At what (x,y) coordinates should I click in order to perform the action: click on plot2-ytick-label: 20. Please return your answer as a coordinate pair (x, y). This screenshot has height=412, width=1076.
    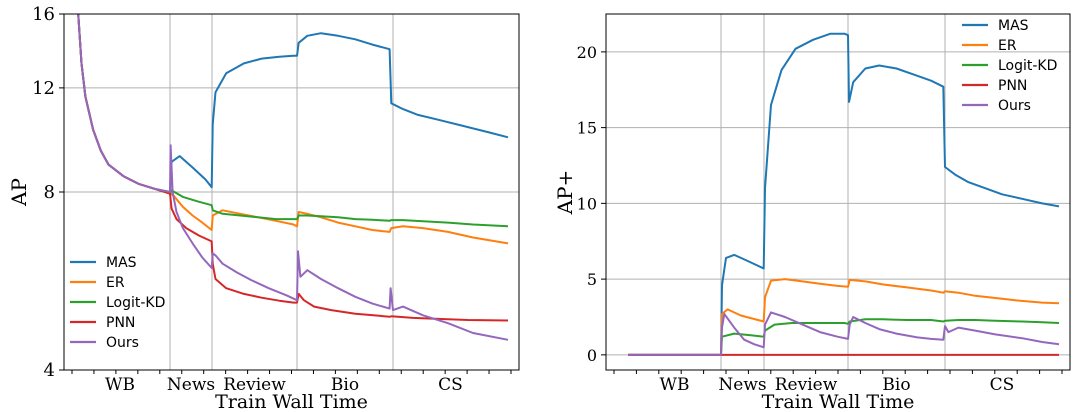
    Looking at the image, I should click on (587, 52).